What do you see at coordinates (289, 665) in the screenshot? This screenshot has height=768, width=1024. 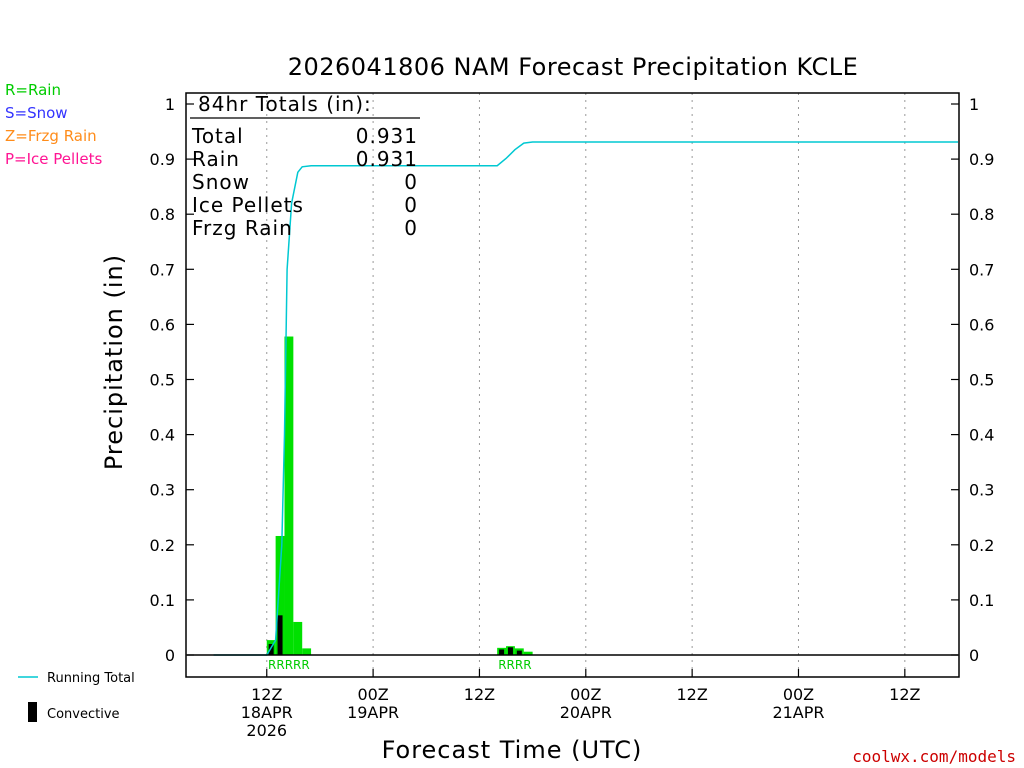 I see `precip-type-label: RRRRR` at bounding box center [289, 665].